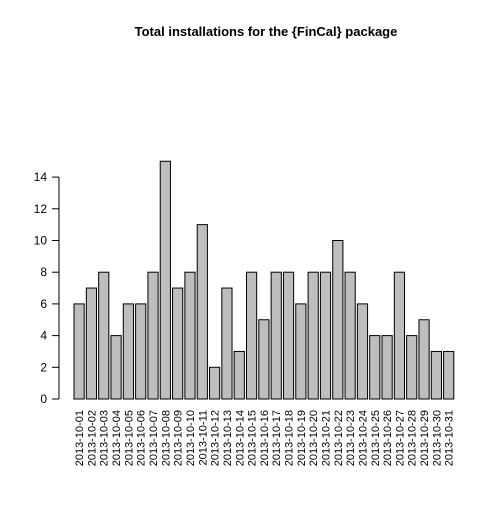  Describe the element at coordinates (117, 438) in the screenshot. I see `x-tick-label: 2013-10-04` at that location.